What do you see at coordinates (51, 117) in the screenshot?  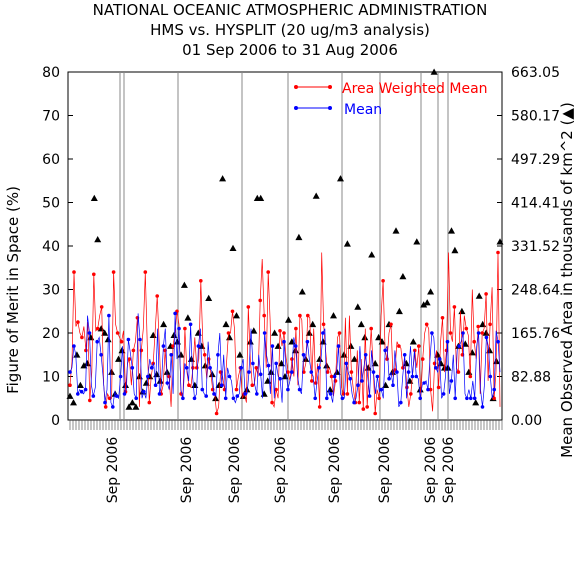 I see `left-y-tick-label-7: 70` at bounding box center [51, 117].